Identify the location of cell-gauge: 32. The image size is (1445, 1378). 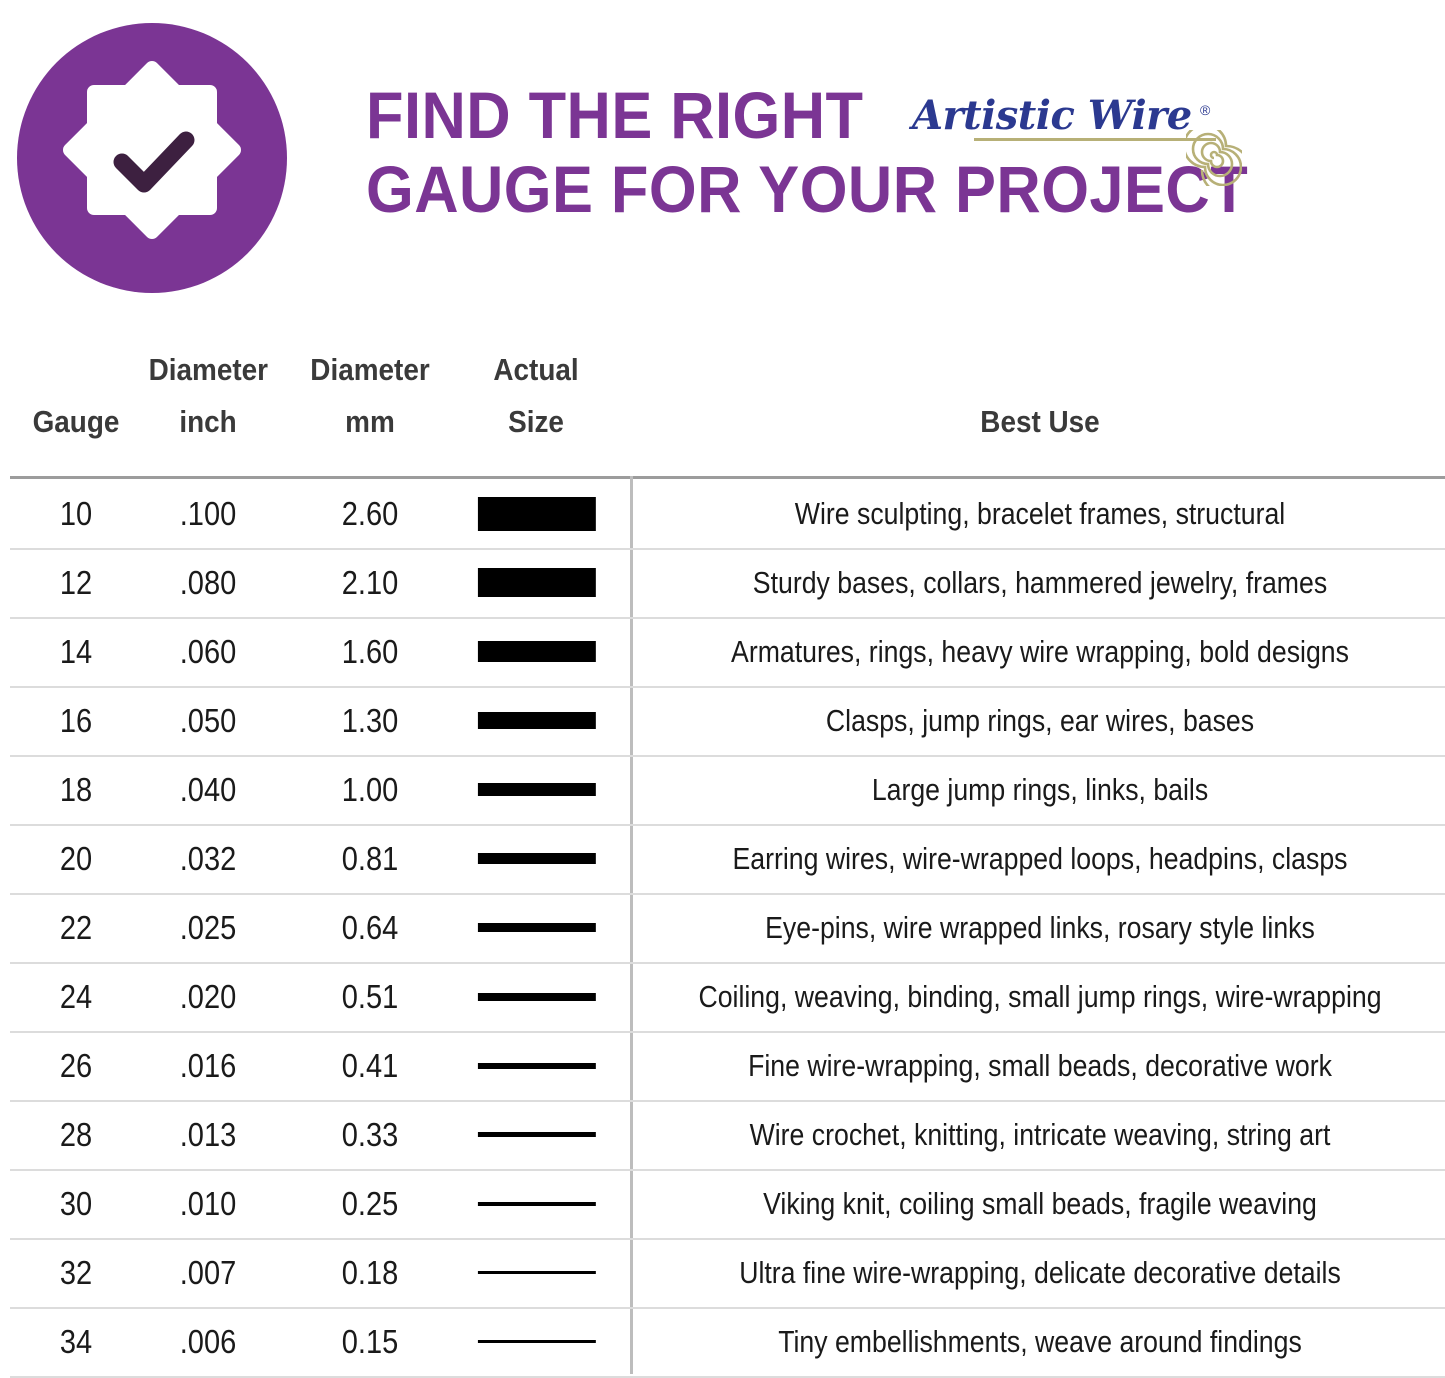
(76, 1272).